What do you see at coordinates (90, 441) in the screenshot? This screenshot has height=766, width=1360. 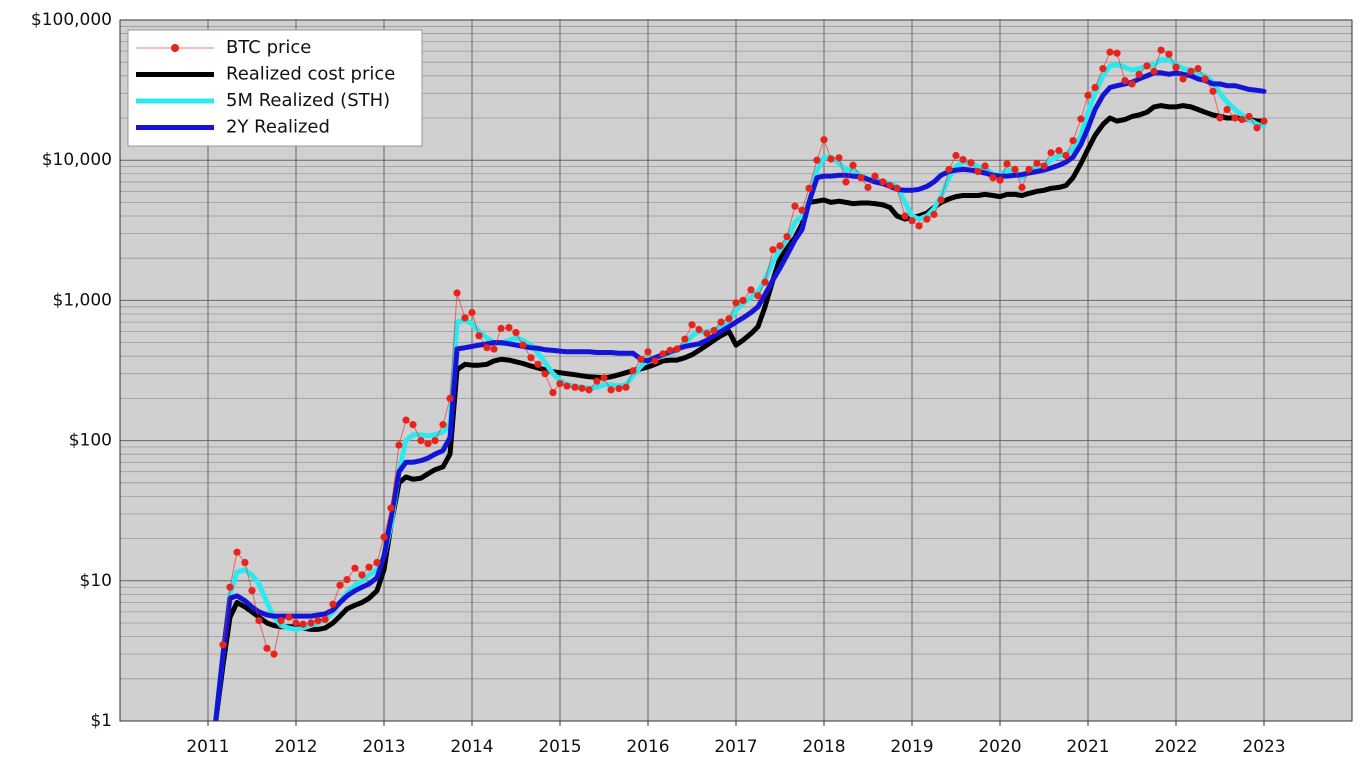 I see `y-tick-label: $100` at bounding box center [90, 441].